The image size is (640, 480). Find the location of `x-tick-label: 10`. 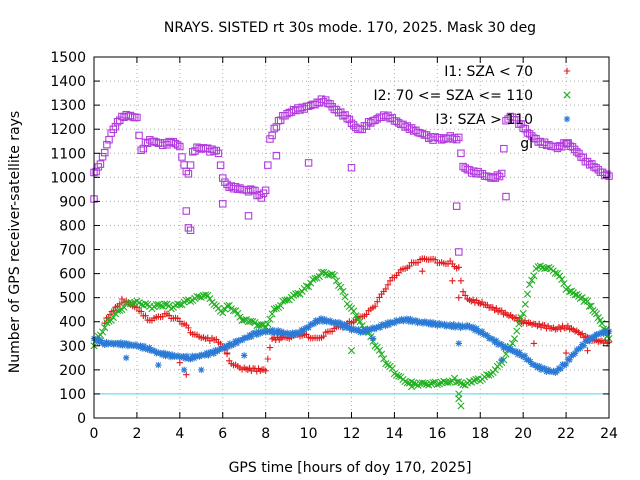

x-tick-label: 10 is located at coordinates (309, 434).